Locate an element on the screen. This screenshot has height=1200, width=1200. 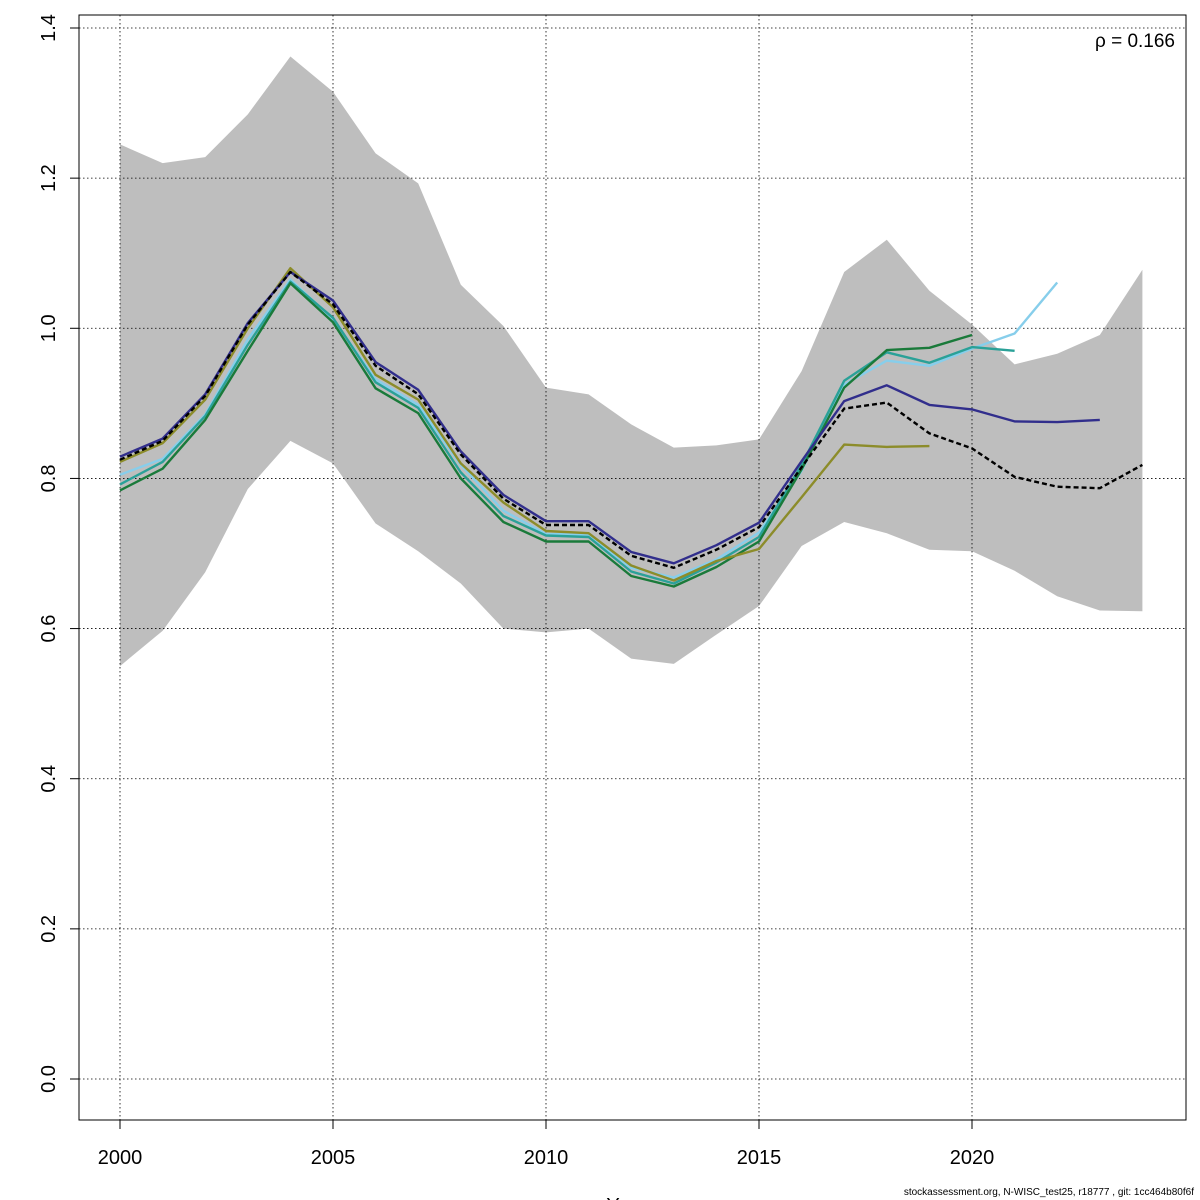
x-axis-label: Y is located at coordinates (612, 1197).